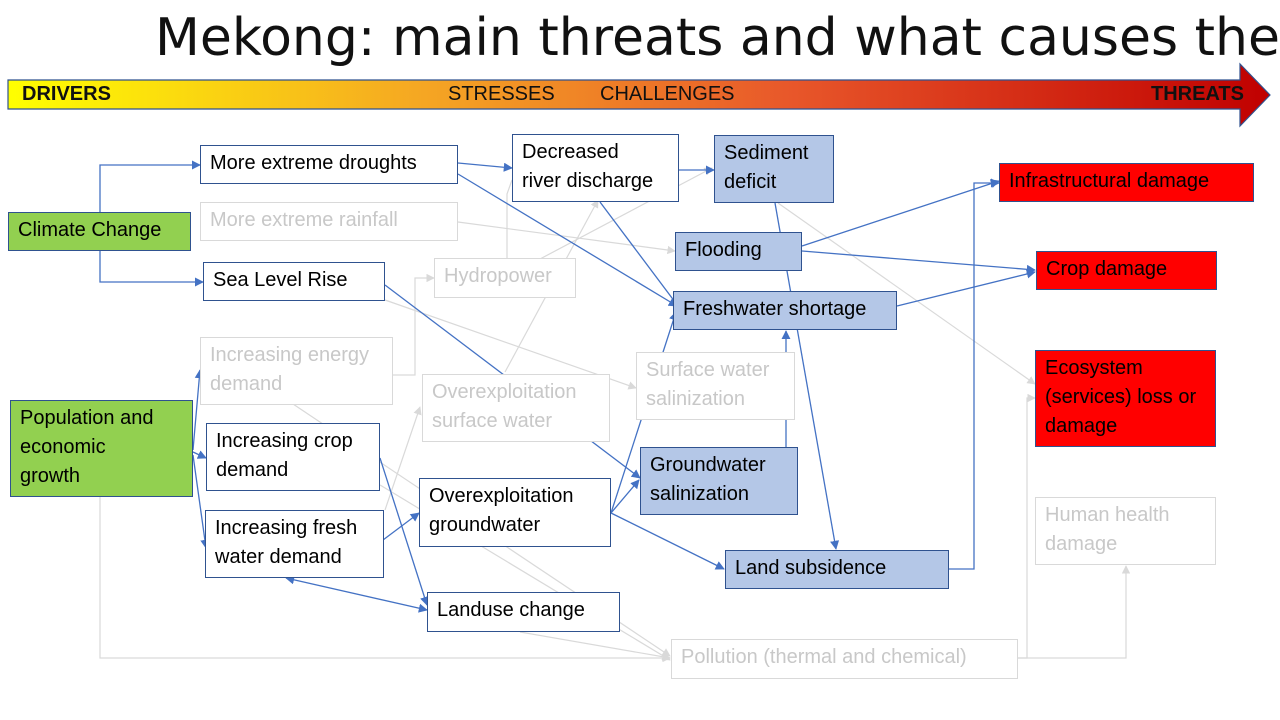 The image size is (1280, 720). Describe the element at coordinates (294, 281) in the screenshot. I see `node-sea-level-rise: Sea Level Rise` at that location.